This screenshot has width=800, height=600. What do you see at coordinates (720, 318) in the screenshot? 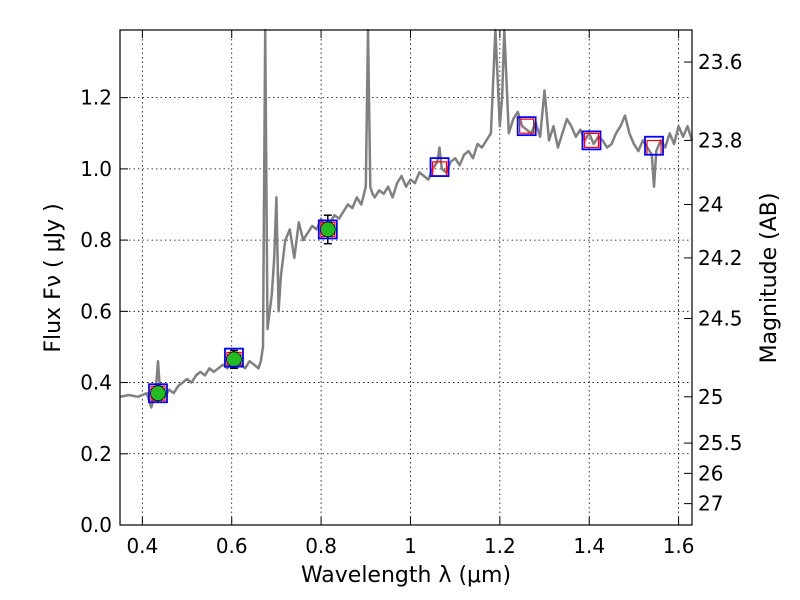
I see `y2-tick-label: 24.5` at bounding box center [720, 318].